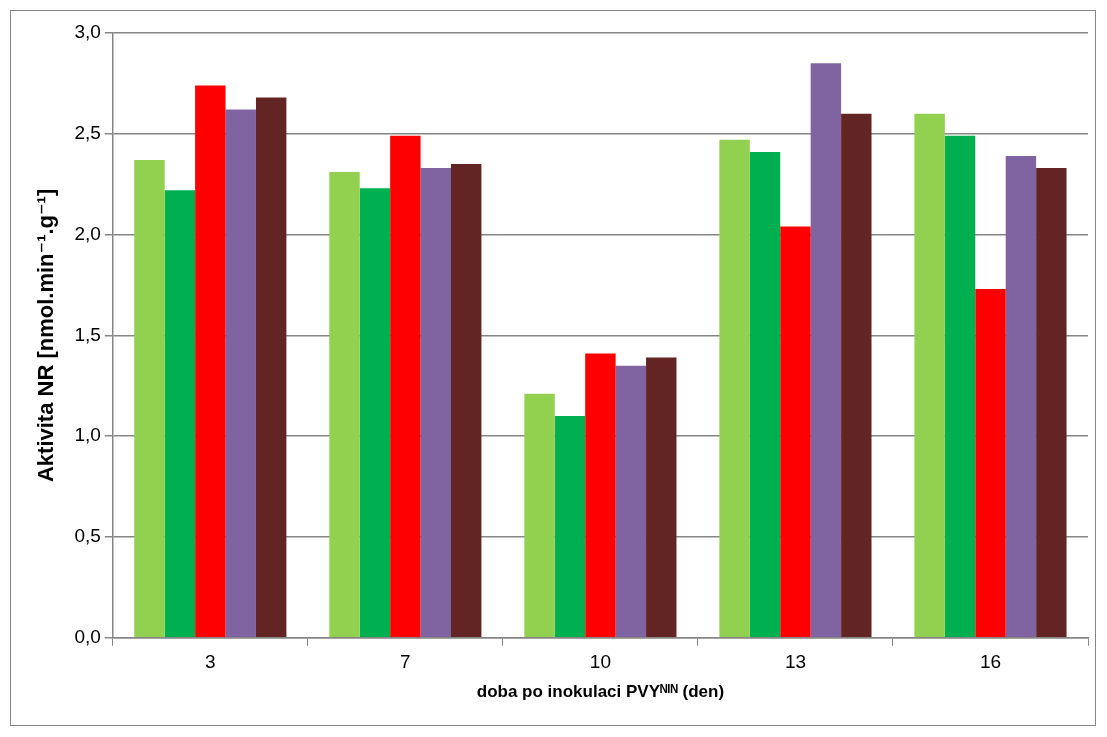  What do you see at coordinates (210, 662) in the screenshot?
I see `x-tick-label: 3` at bounding box center [210, 662].